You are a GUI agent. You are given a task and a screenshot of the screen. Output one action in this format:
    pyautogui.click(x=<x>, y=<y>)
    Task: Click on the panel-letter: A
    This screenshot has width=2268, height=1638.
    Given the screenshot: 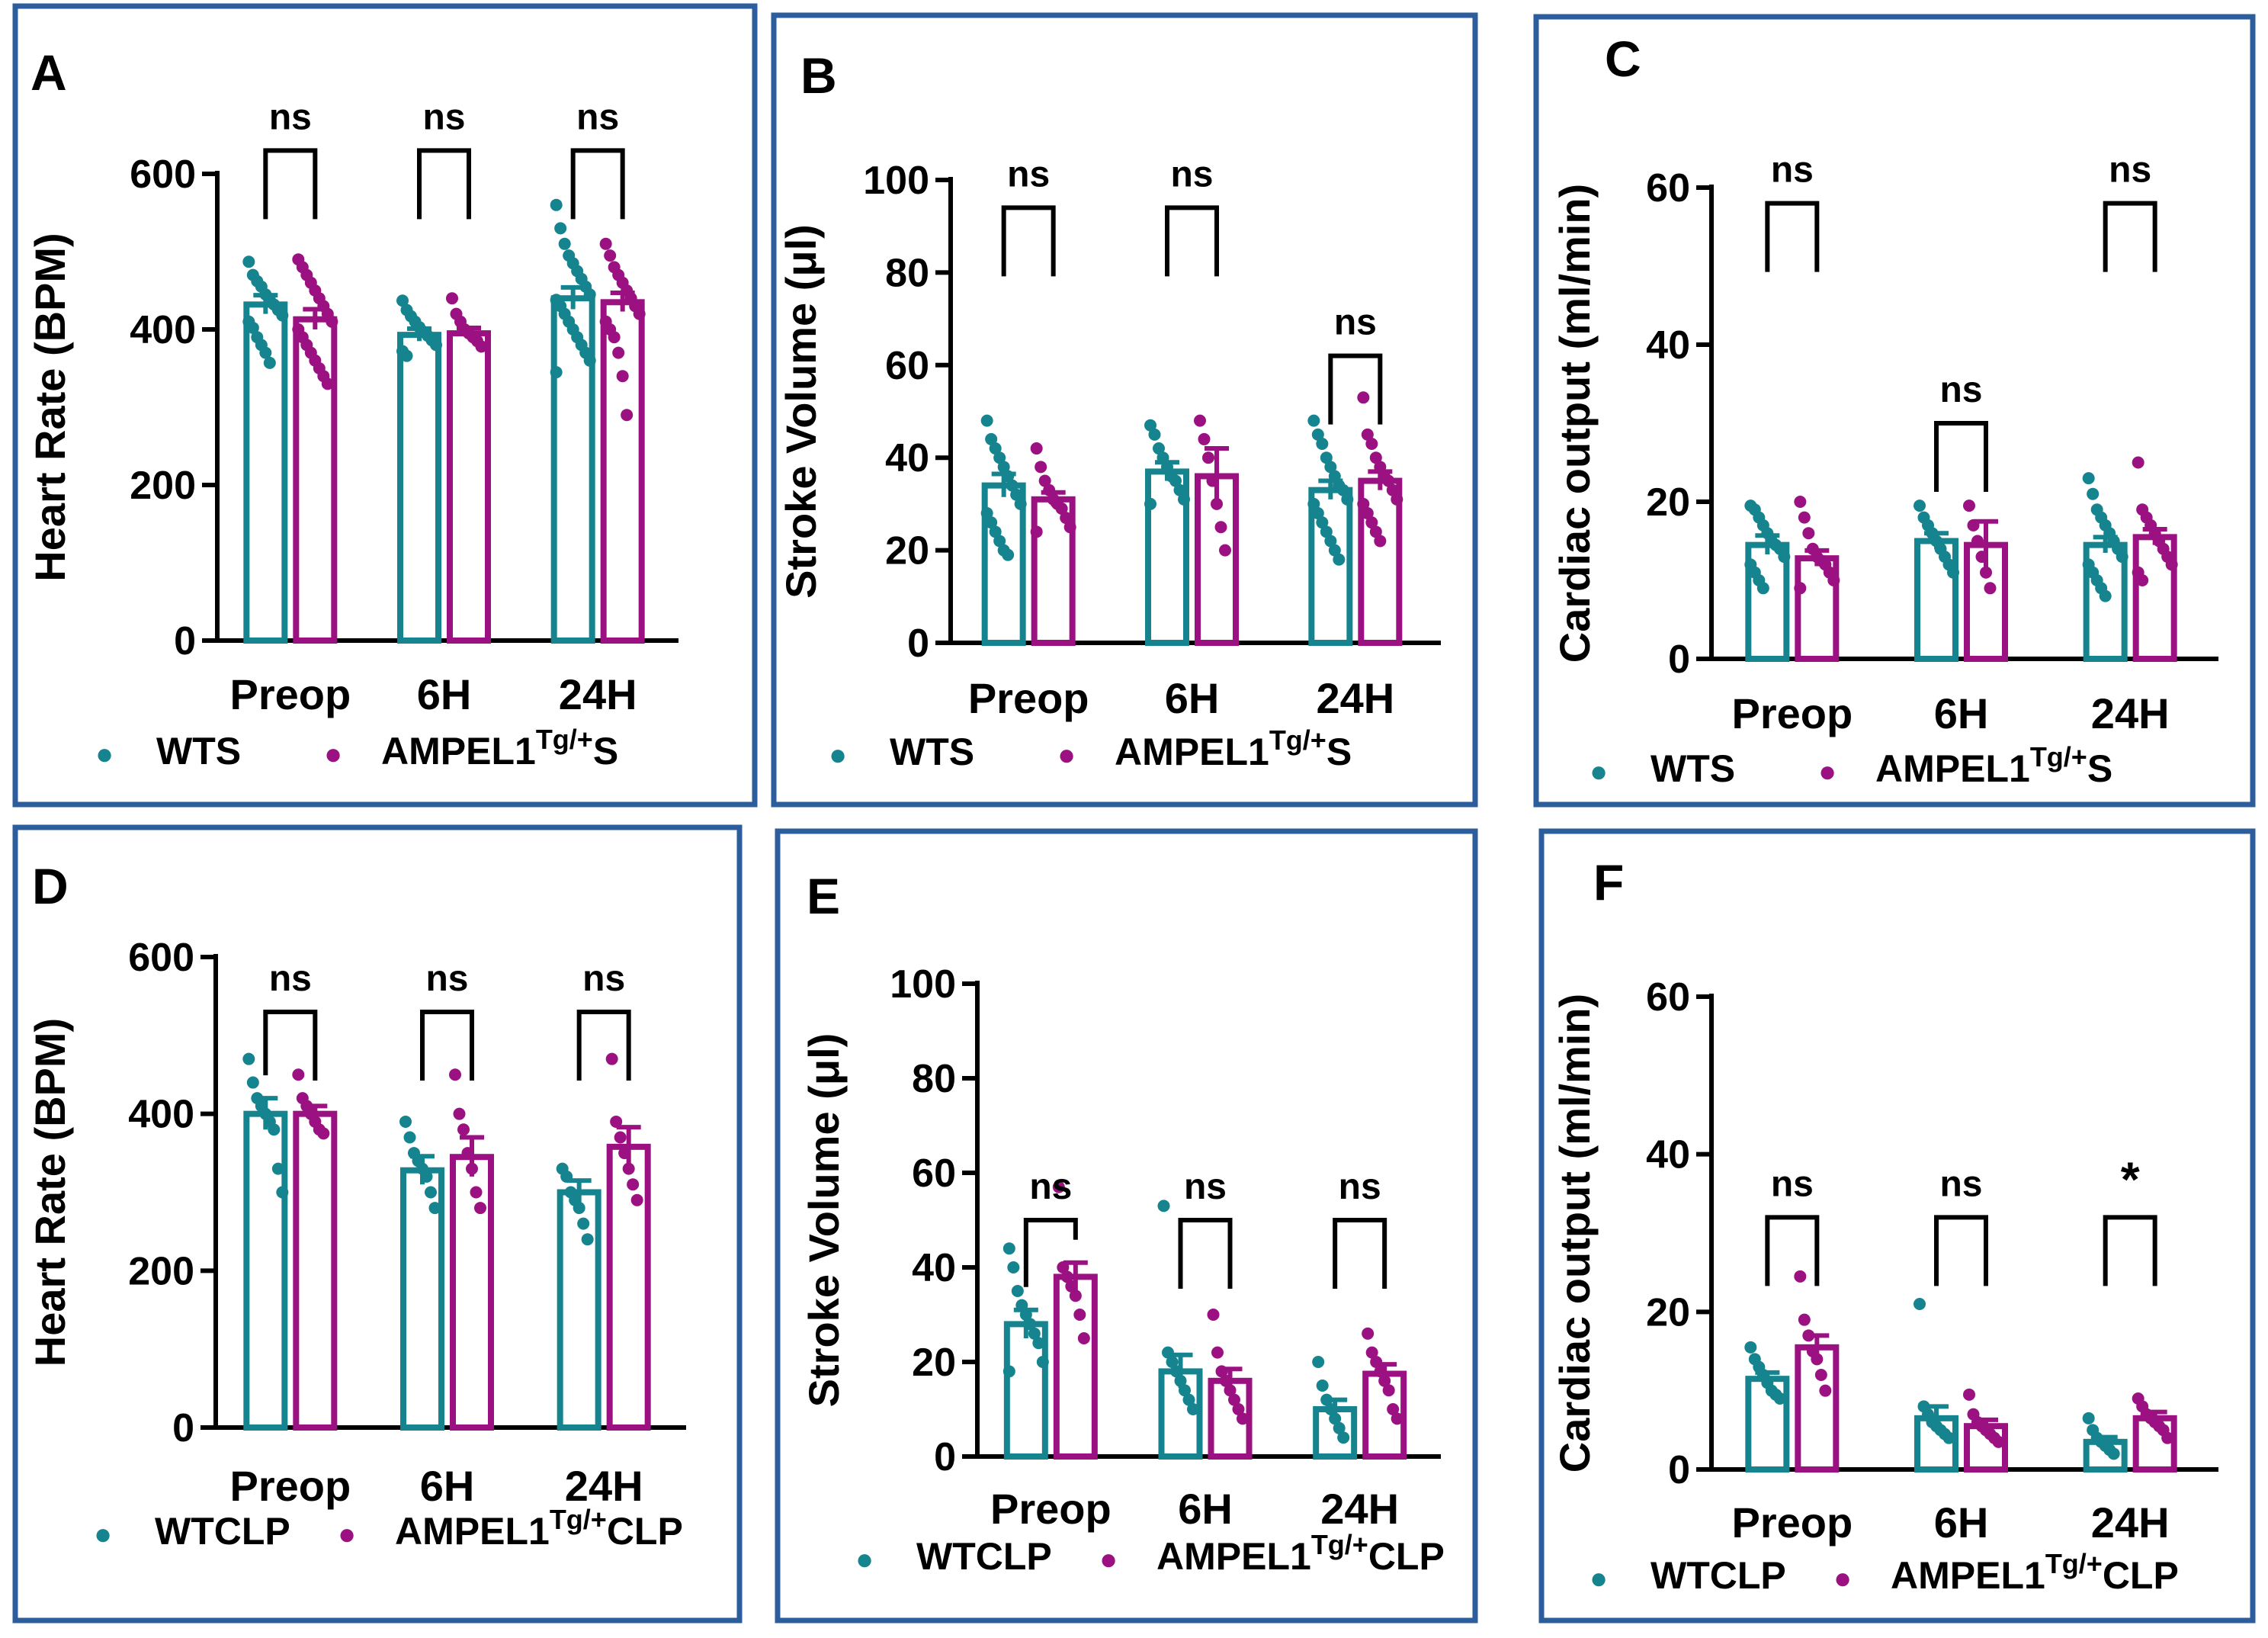 What is the action you would take?
    pyautogui.click(x=48, y=72)
    